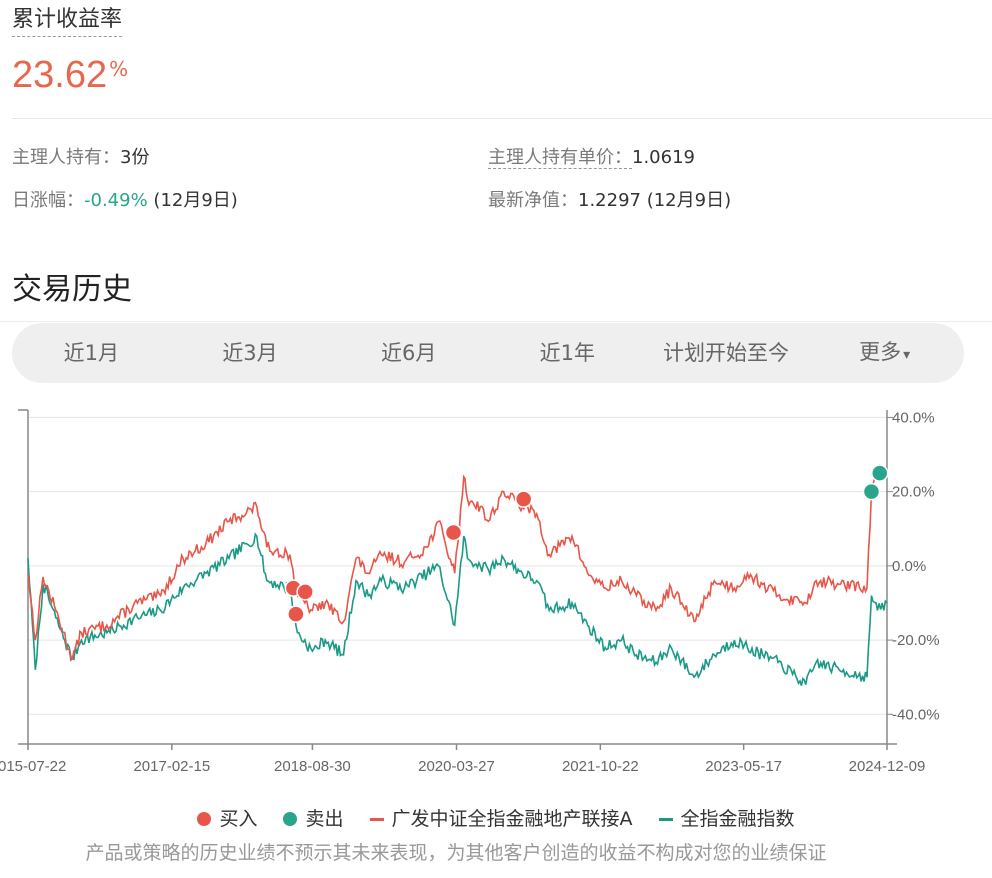 The image size is (992, 878). What do you see at coordinates (66, 157) in the screenshot?
I see `holding-label: 主理人持有：` at bounding box center [66, 157].